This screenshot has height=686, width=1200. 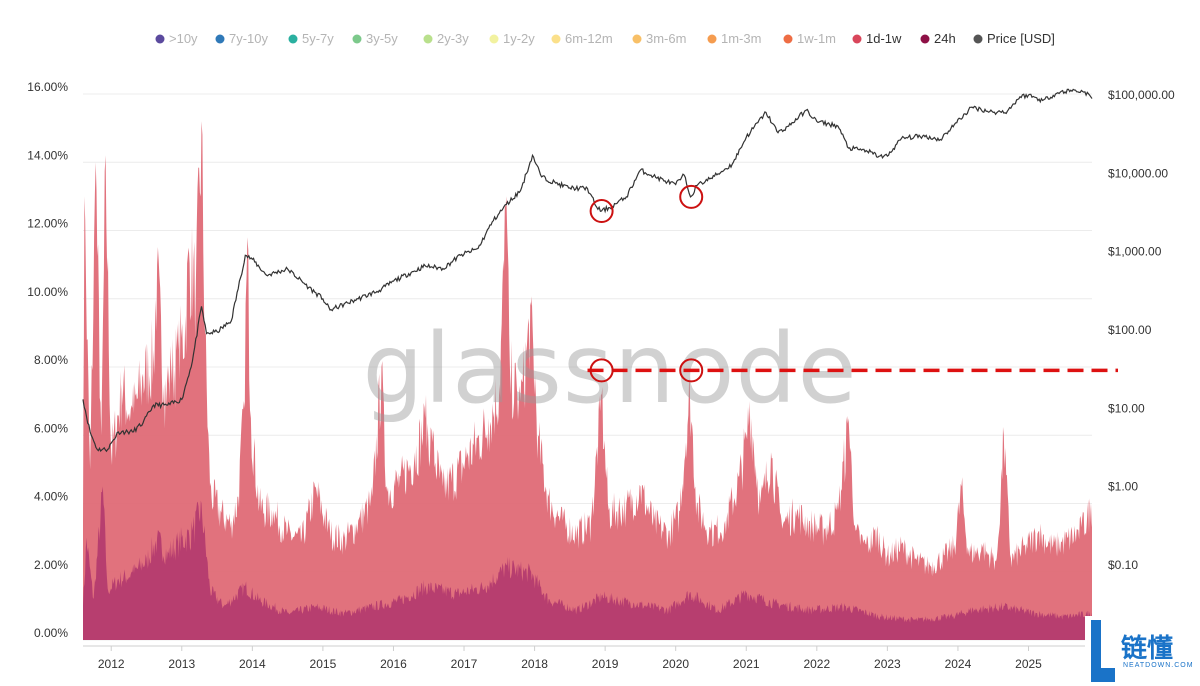 I want to click on legend-label-3: 3y-5y, so click(x=382, y=38).